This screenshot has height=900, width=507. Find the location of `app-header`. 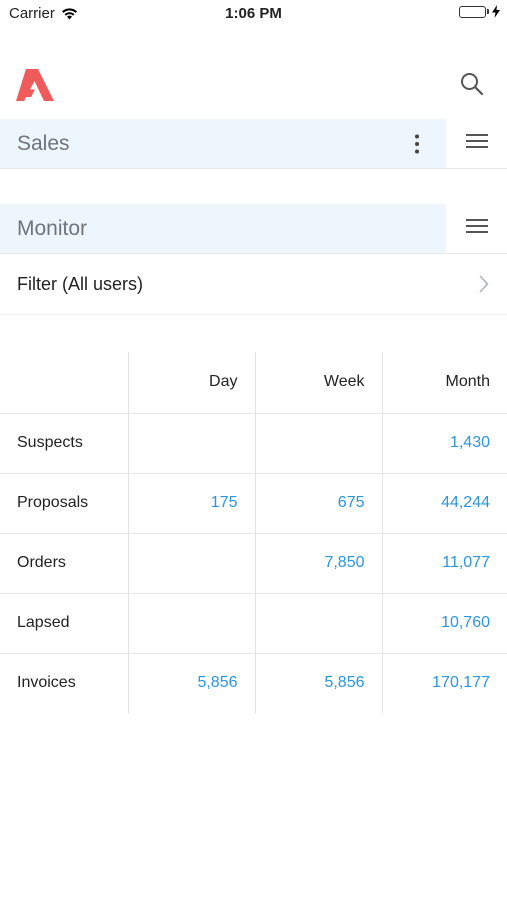

app-header is located at coordinates (253, 86).